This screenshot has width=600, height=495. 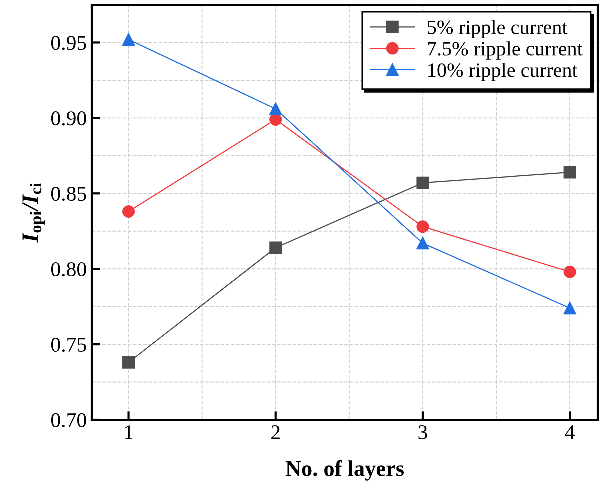 What do you see at coordinates (68, 345) in the screenshot?
I see `y-tick-label: 0.75` at bounding box center [68, 345].